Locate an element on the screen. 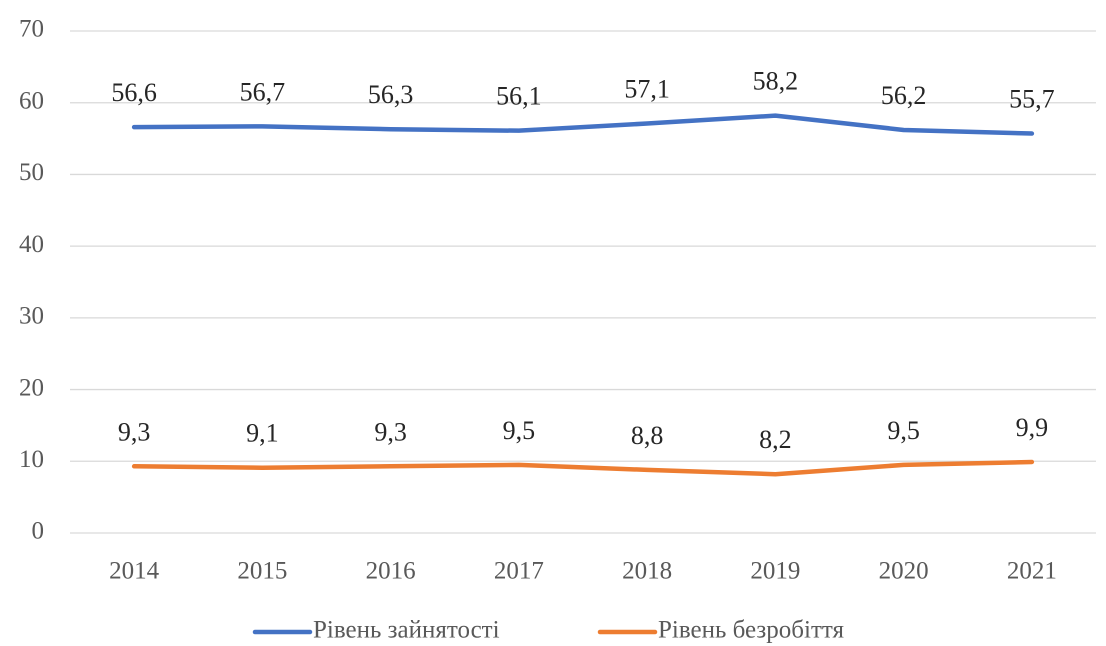 This screenshot has height=646, width=1106. y-tick-label: 30 is located at coordinates (31, 316).